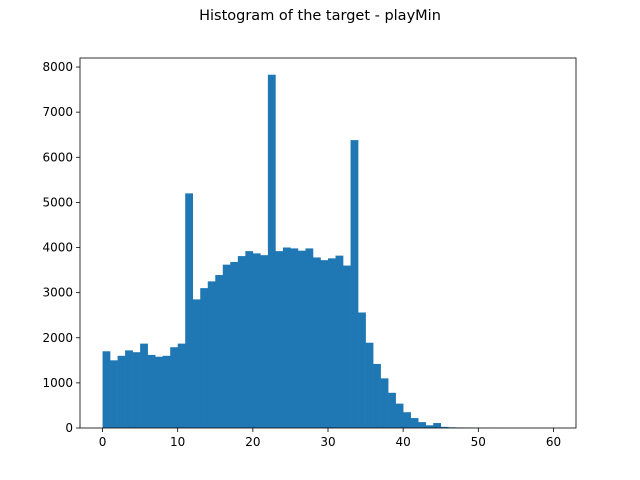  I want to click on y-tick-label: 1000, so click(57, 383).